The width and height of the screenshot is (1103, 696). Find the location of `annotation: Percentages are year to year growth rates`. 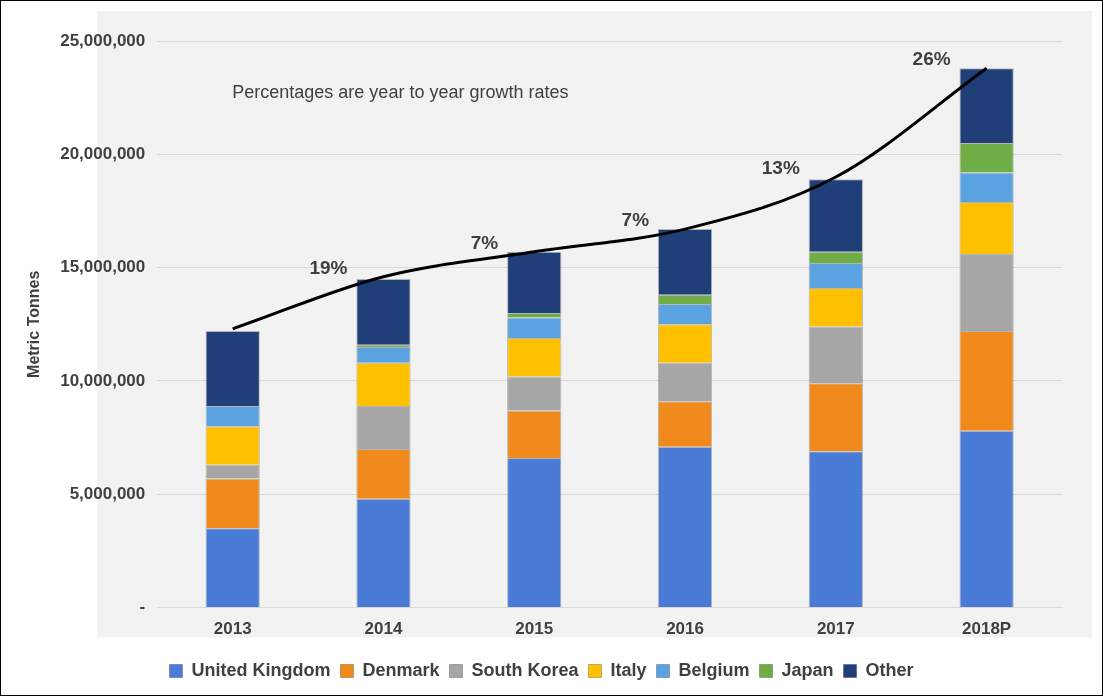

annotation: Percentages are year to year growth rates is located at coordinates (400, 91).